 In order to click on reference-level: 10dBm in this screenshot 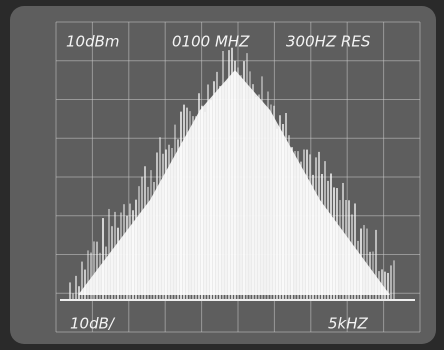, I will do `click(93, 42)`.